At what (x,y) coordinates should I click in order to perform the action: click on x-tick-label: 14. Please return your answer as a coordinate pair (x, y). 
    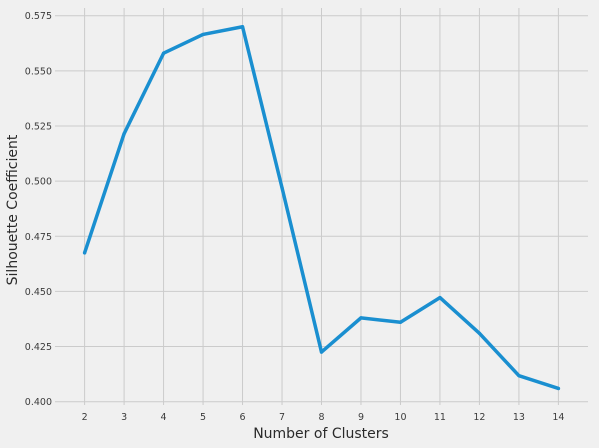
    Looking at the image, I should click on (558, 417).